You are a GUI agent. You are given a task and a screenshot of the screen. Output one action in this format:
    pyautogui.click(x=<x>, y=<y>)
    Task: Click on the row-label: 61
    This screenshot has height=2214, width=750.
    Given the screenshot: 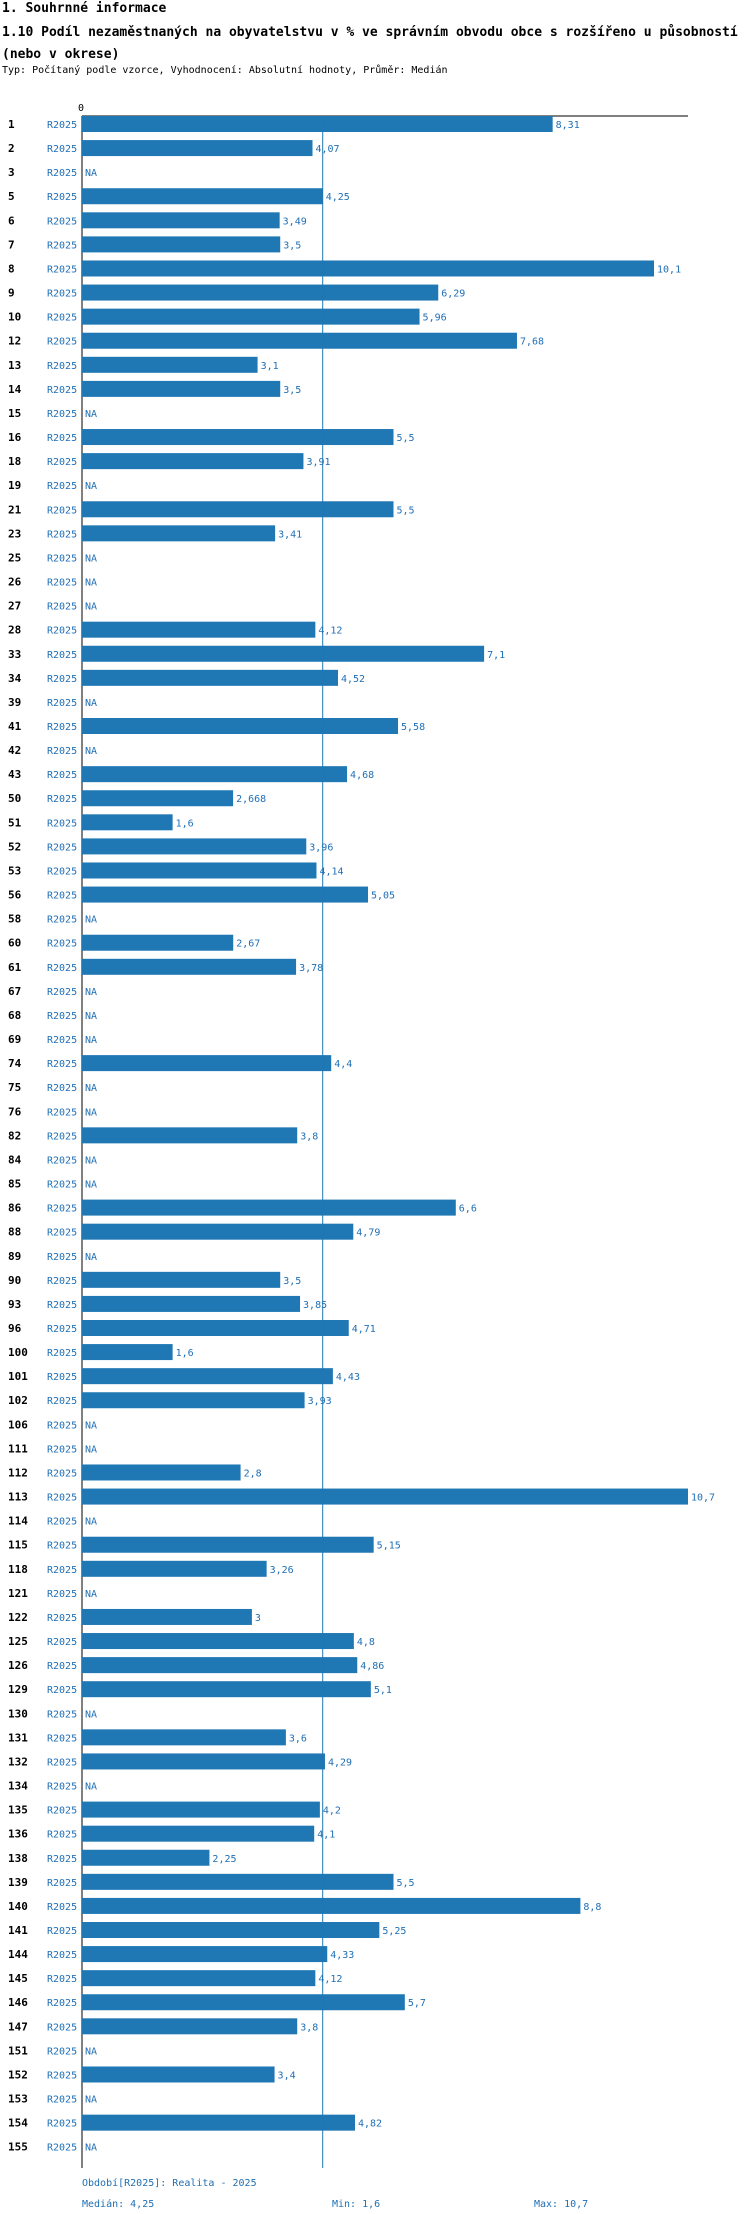 What is the action you would take?
    pyautogui.click(x=15, y=967)
    